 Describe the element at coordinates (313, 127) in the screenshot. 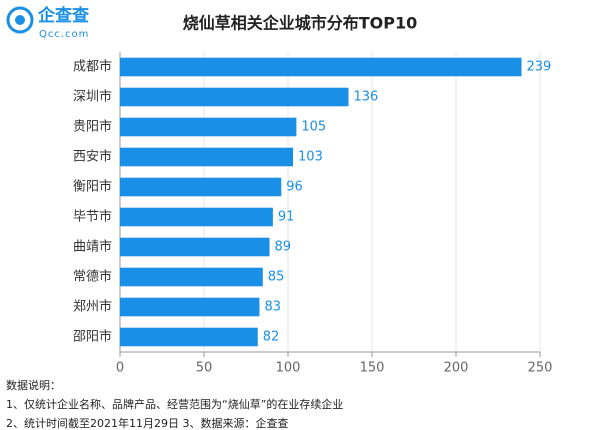

I see `value-label: 105` at that location.